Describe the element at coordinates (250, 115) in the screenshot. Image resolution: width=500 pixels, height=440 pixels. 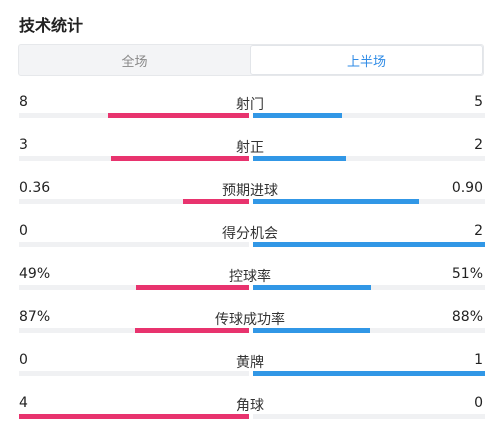
I see `stat-row: 射门 8 5` at that location.